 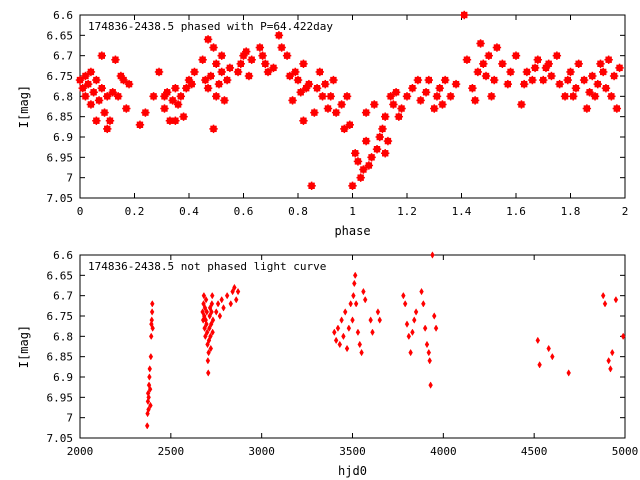 I want to click on y-tick-label: 6.75, so click(x=60, y=76).